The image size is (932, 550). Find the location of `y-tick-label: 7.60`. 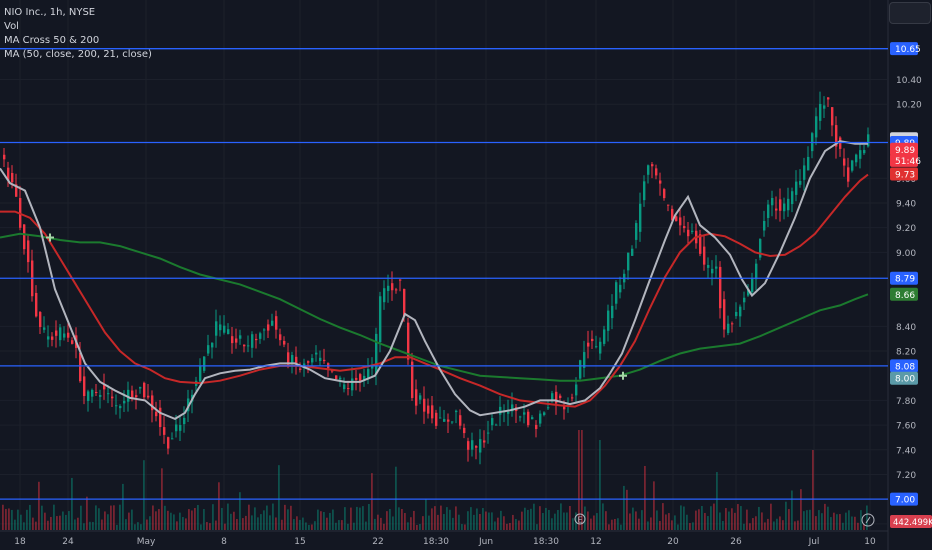

y-tick-label: 7.60 is located at coordinates (906, 427).